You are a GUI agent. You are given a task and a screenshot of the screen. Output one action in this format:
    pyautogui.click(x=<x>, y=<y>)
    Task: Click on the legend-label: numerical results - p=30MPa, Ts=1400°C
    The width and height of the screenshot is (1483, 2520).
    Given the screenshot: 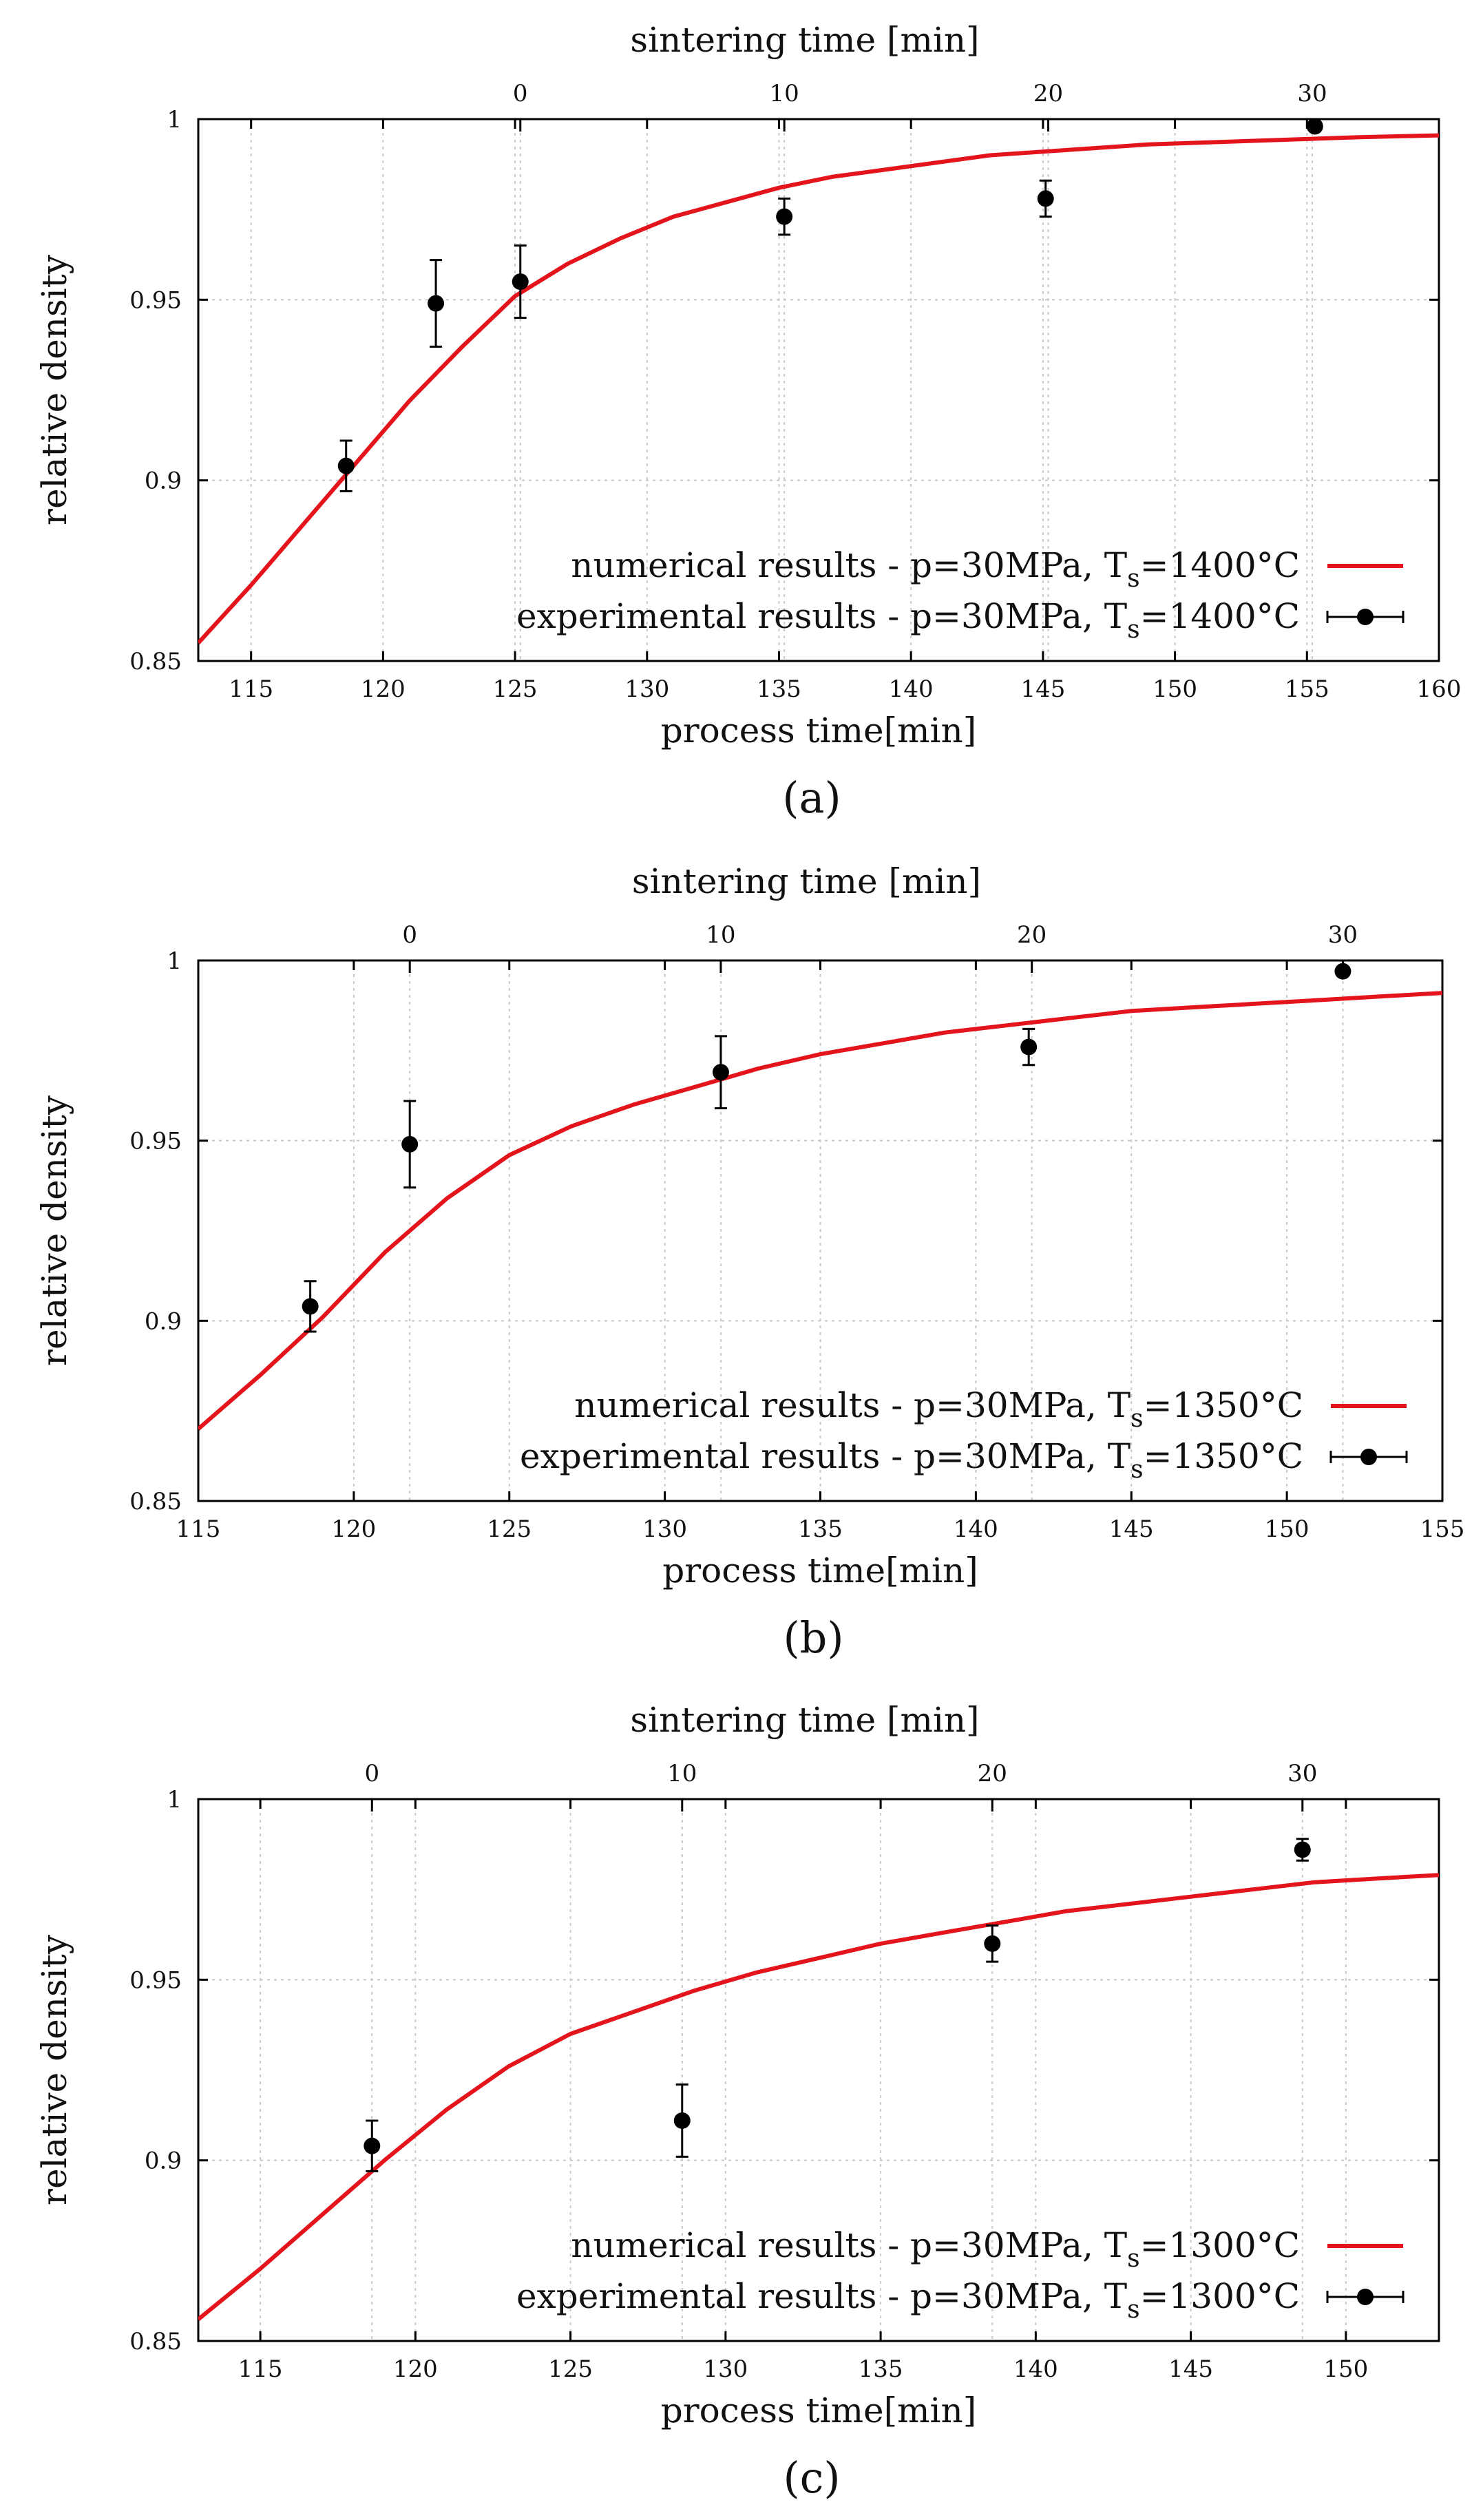 What is the action you would take?
    pyautogui.click(x=935, y=569)
    